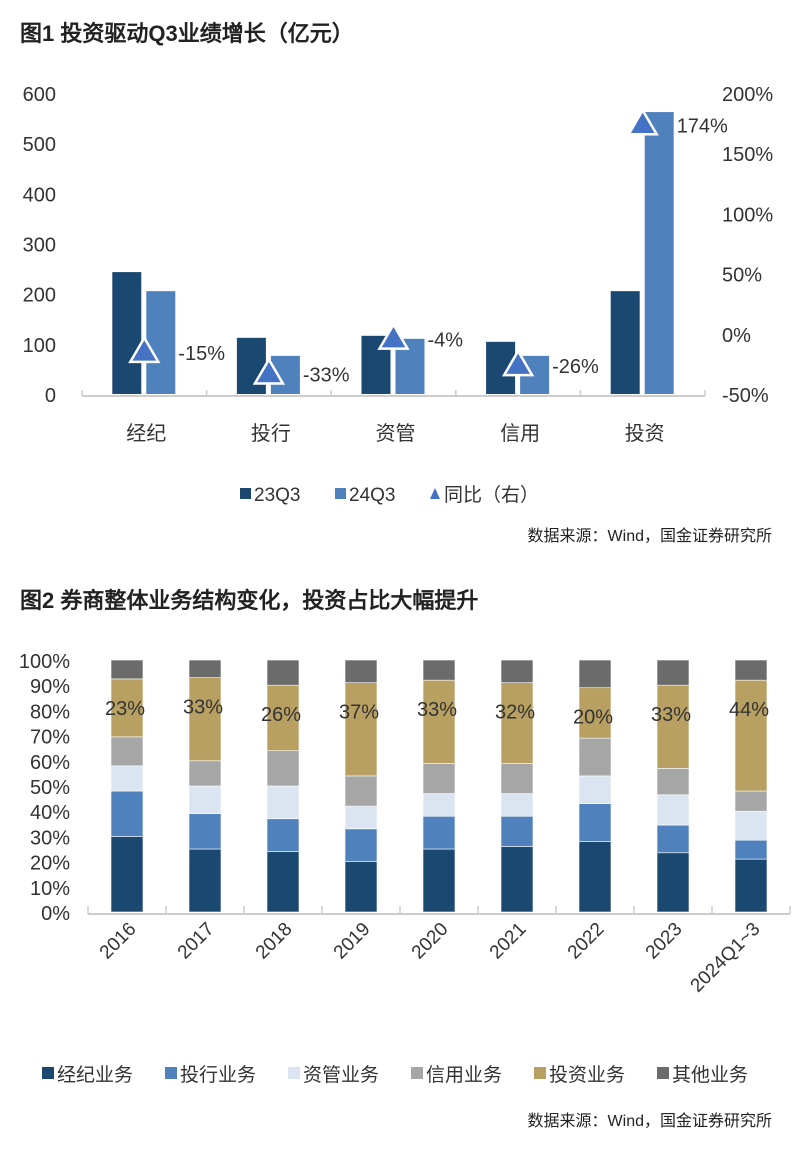  Describe the element at coordinates (271, 433) in the screenshot. I see `x-tick-label: 投行` at that location.